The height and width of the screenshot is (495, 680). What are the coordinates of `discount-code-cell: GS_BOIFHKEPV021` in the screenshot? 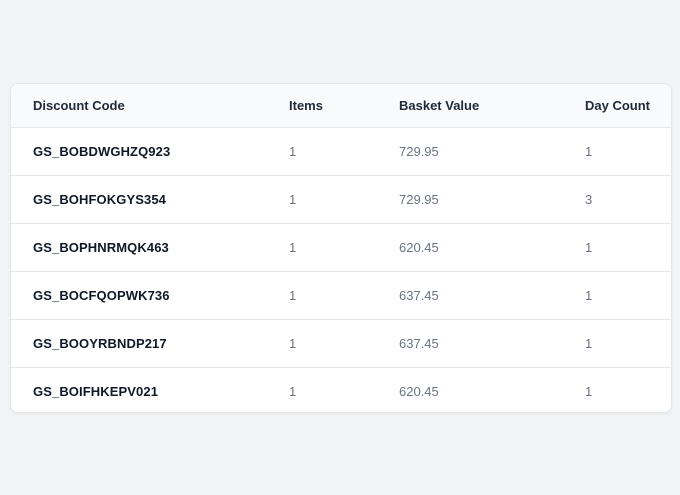 It's located at (140, 389).